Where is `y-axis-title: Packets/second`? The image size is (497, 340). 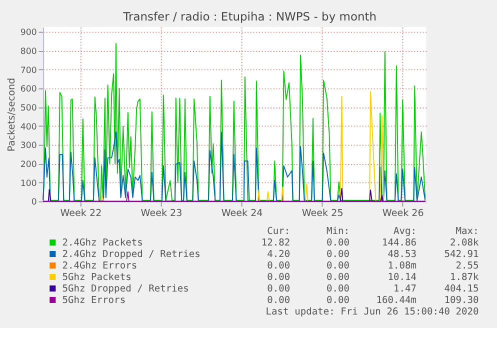
y-axis-title: Packets/second is located at coordinates (12, 115).